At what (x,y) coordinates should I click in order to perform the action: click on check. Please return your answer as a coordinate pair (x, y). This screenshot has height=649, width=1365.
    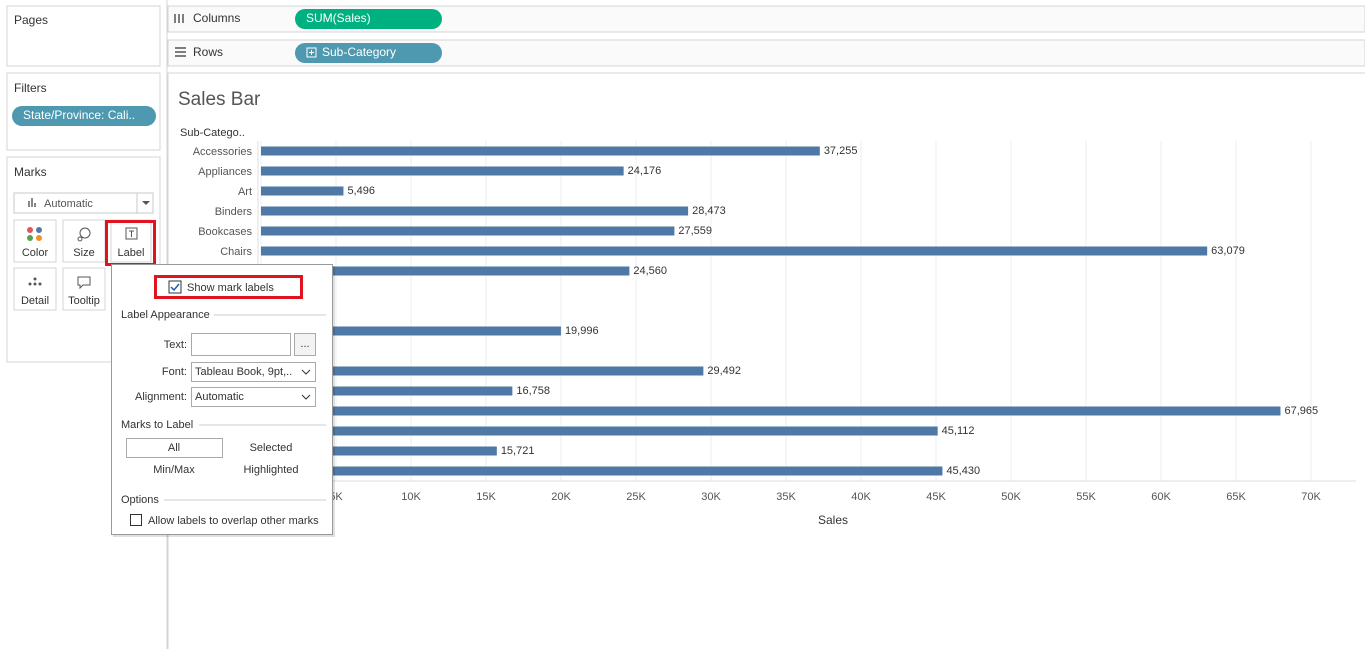
    Looking at the image, I should click on (175, 287).